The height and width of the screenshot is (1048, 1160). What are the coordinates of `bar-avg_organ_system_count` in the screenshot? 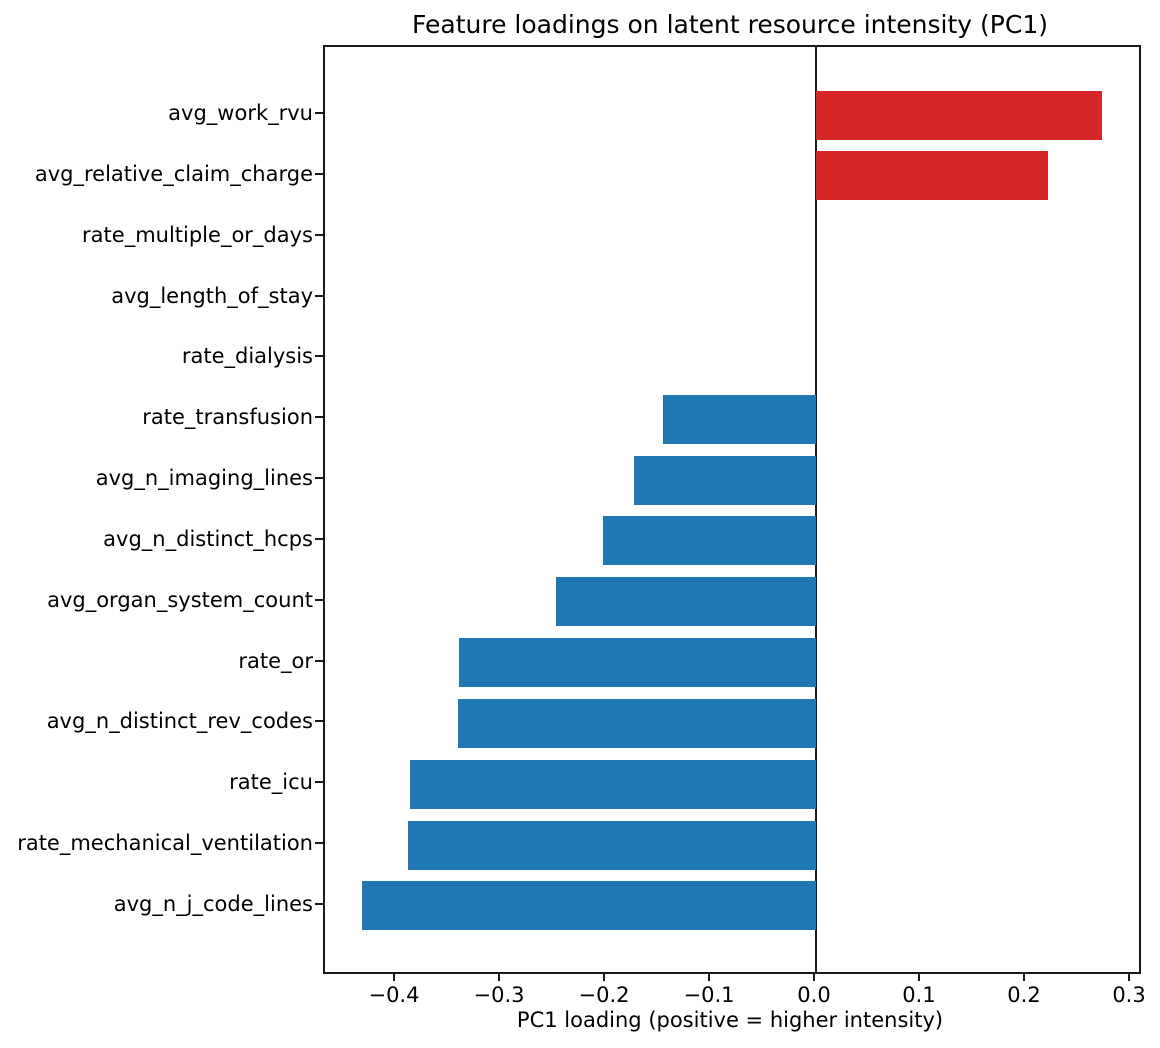 It's located at (685, 602).